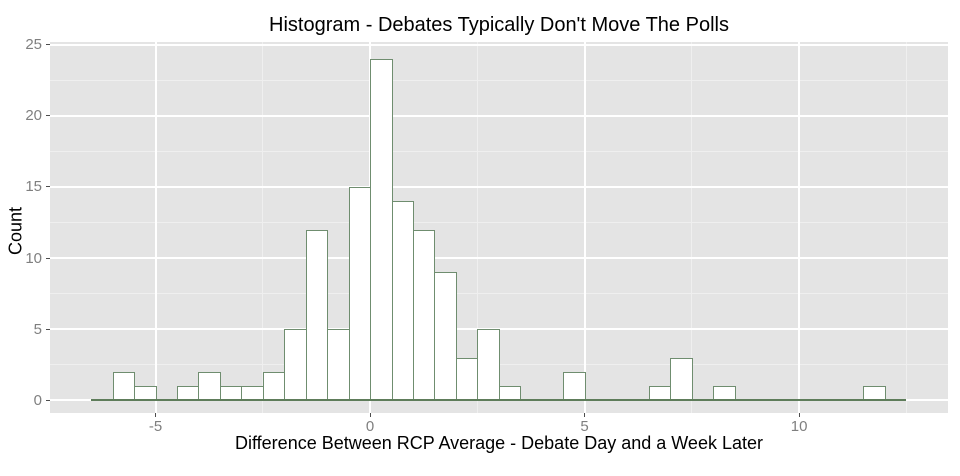  What do you see at coordinates (33, 187) in the screenshot?
I see `y-tick-label: 15` at bounding box center [33, 187].